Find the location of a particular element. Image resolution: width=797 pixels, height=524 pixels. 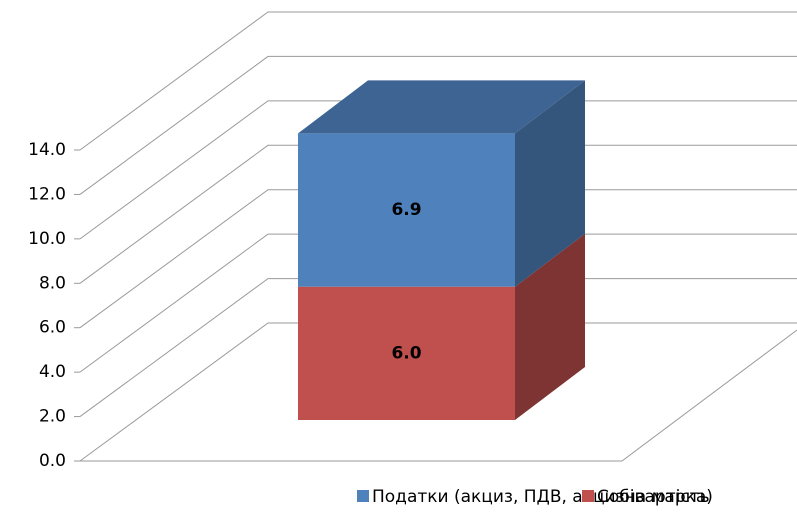

legend-label: Податки (акциз, ПДВ, акцизна марка) is located at coordinates (542, 497).